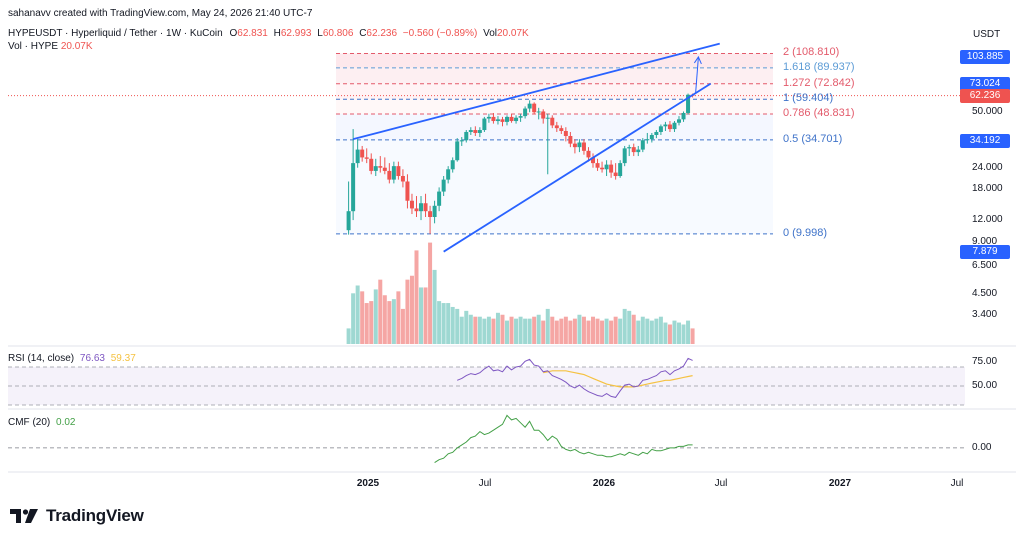 The image size is (1024, 538). Describe the element at coordinates (819, 113) in the screenshot. I see `fib-label: 0.786 (48.831)` at that location.